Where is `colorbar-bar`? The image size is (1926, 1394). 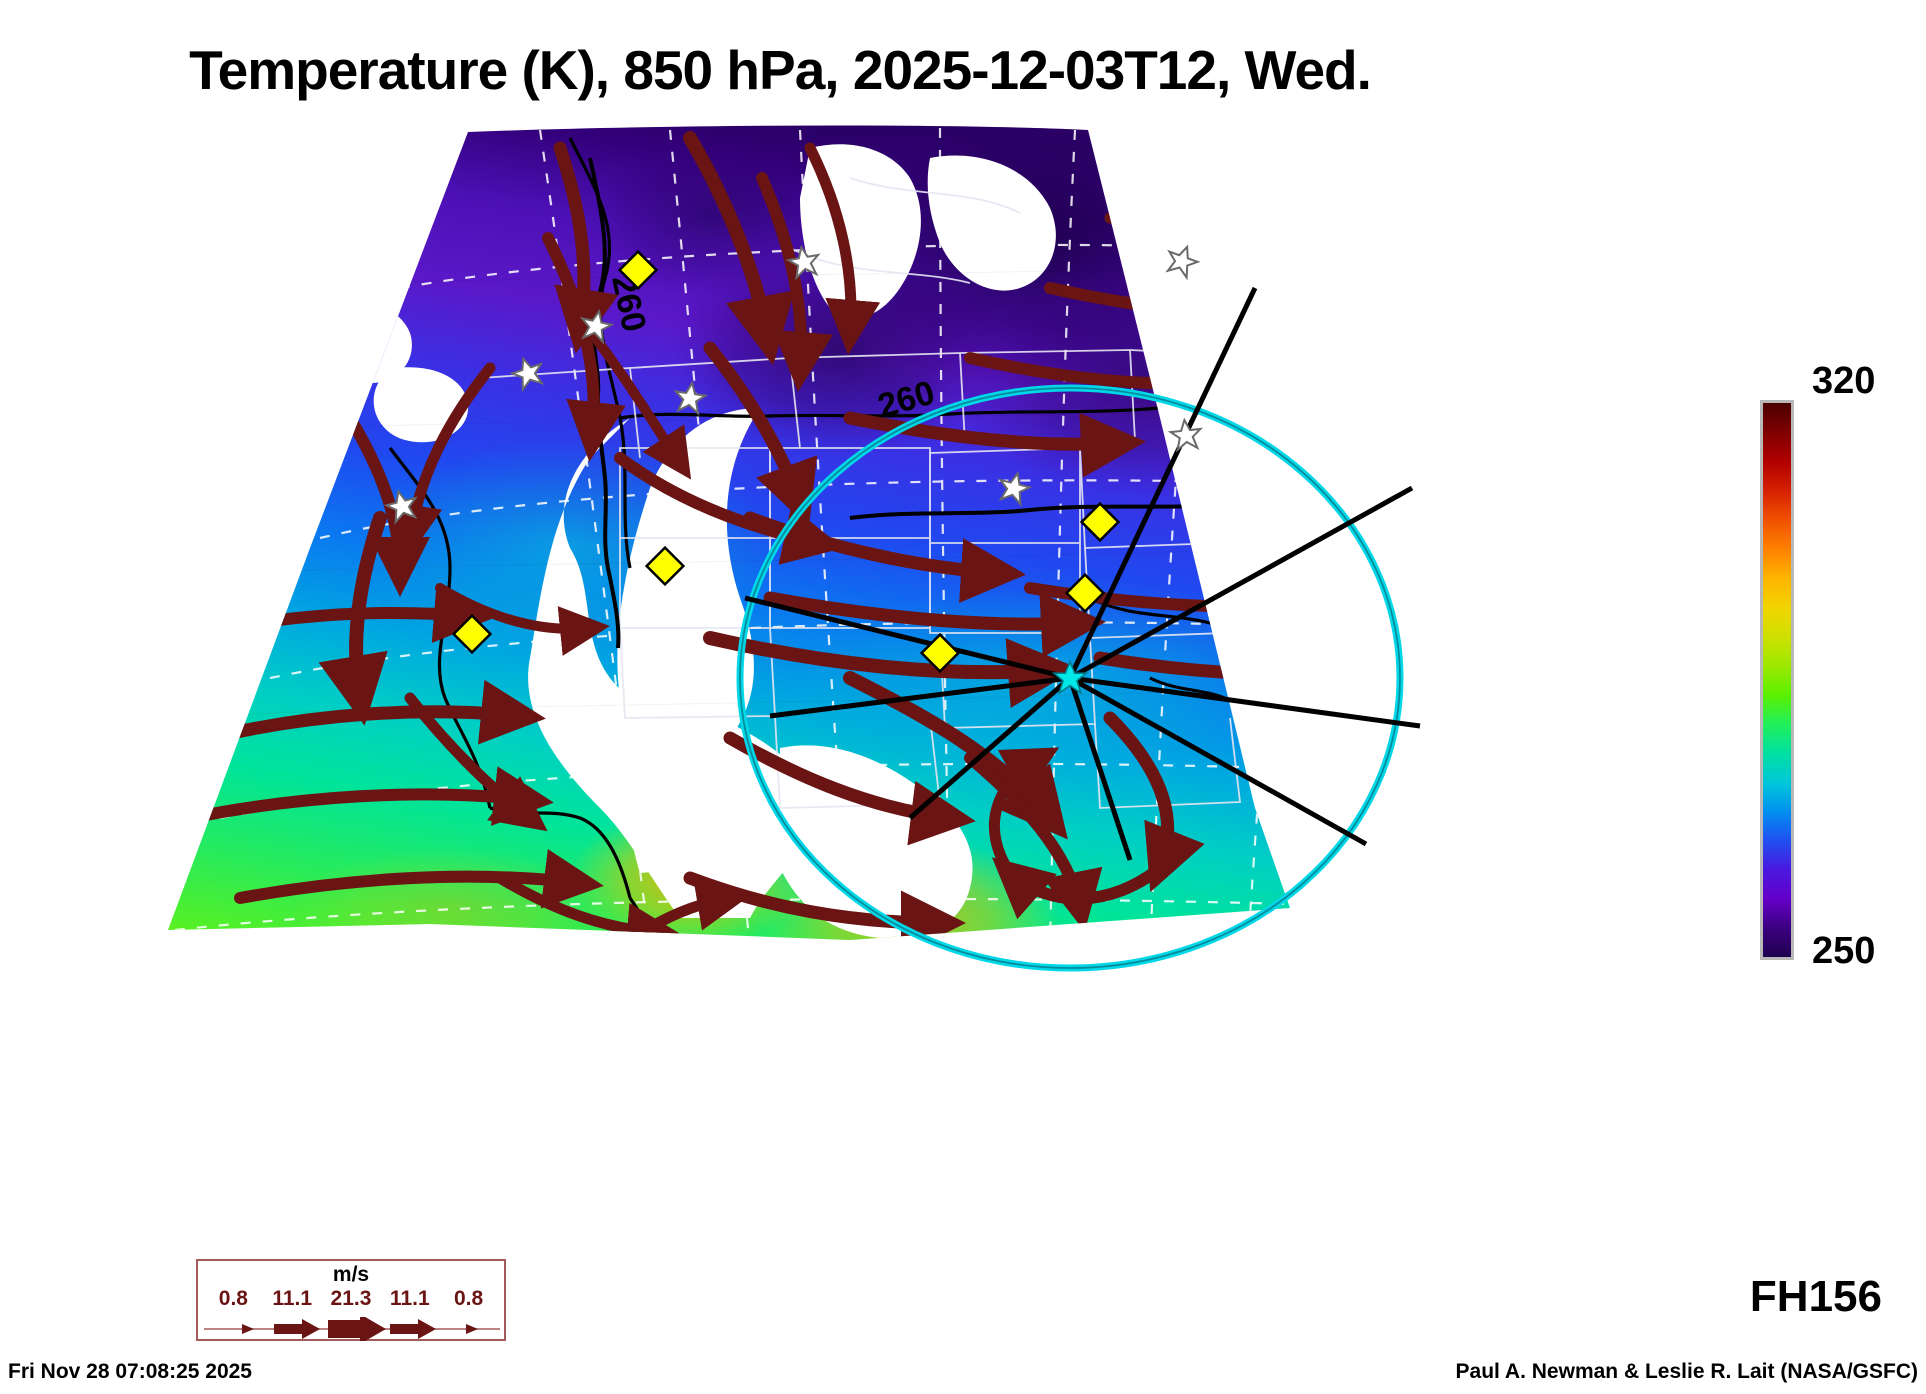
colorbar-bar is located at coordinates (1777, 680).